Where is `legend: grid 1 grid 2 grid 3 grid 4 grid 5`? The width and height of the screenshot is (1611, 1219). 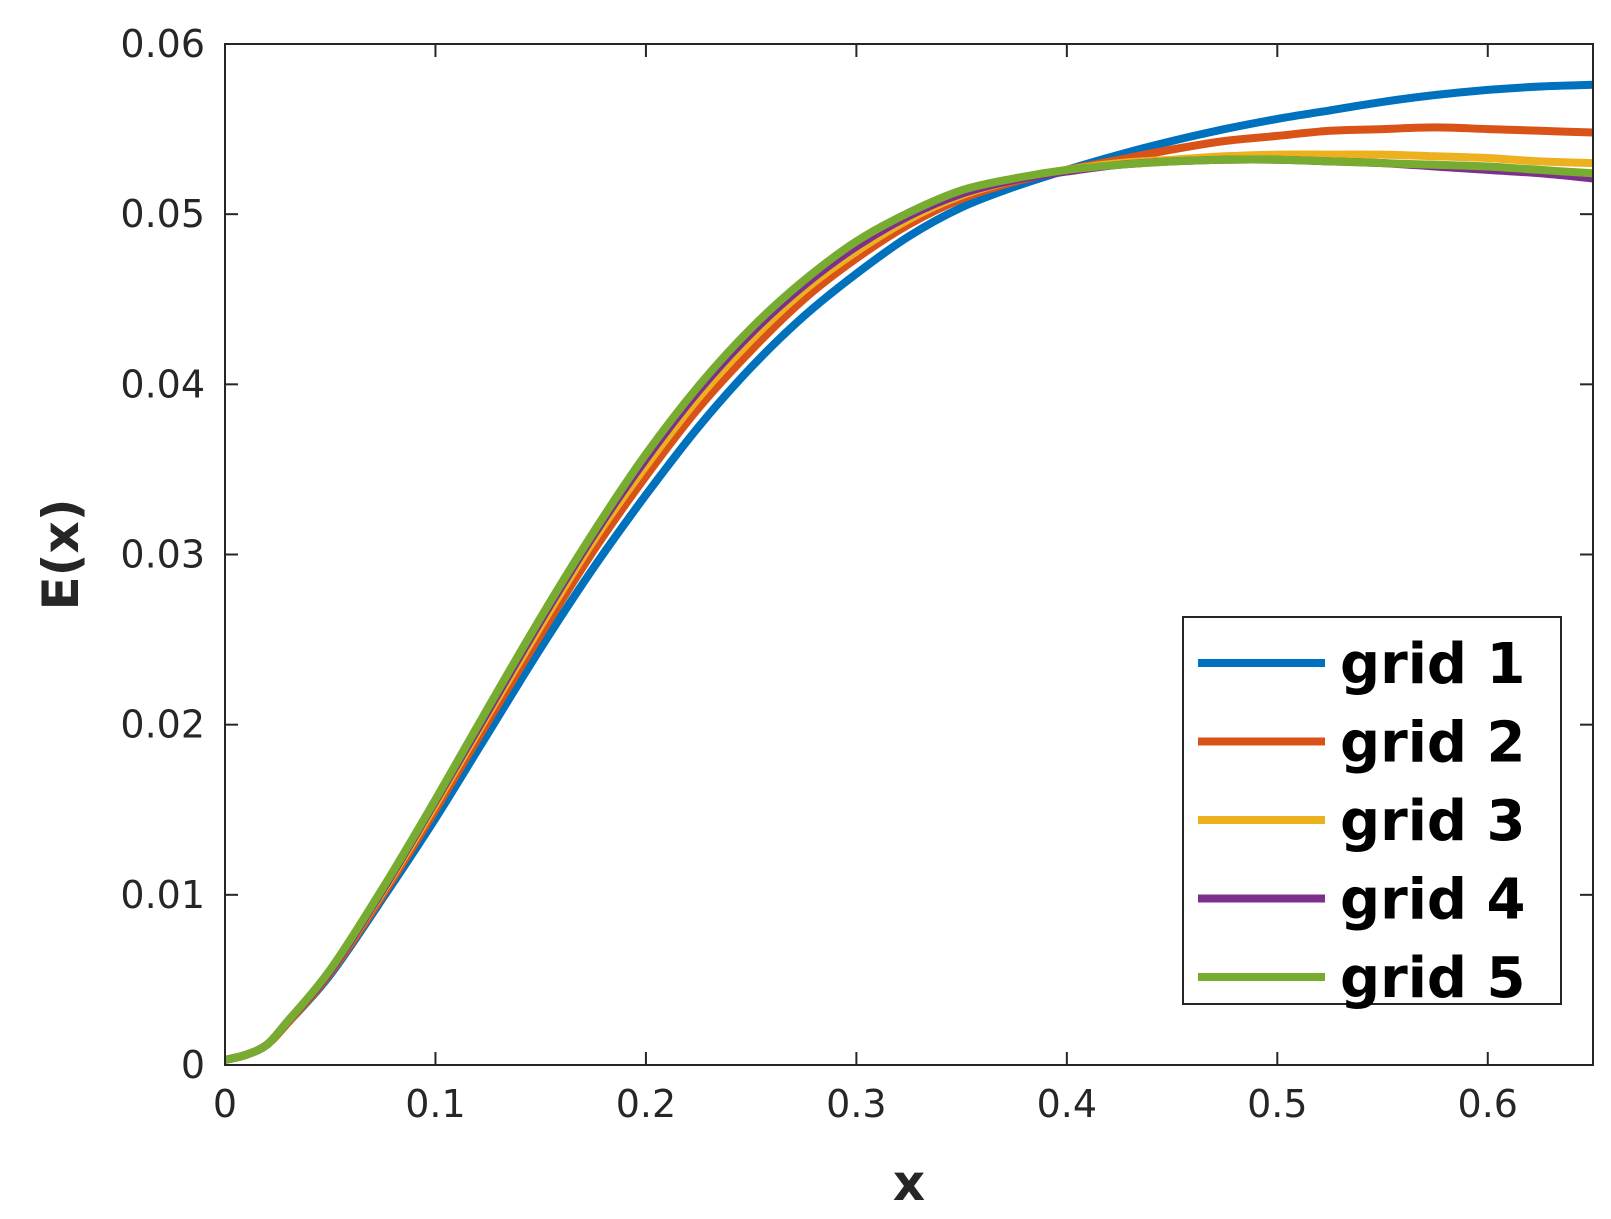 legend: grid 1 grid 2 grid 3 grid 4 grid 5 is located at coordinates (1372, 813).